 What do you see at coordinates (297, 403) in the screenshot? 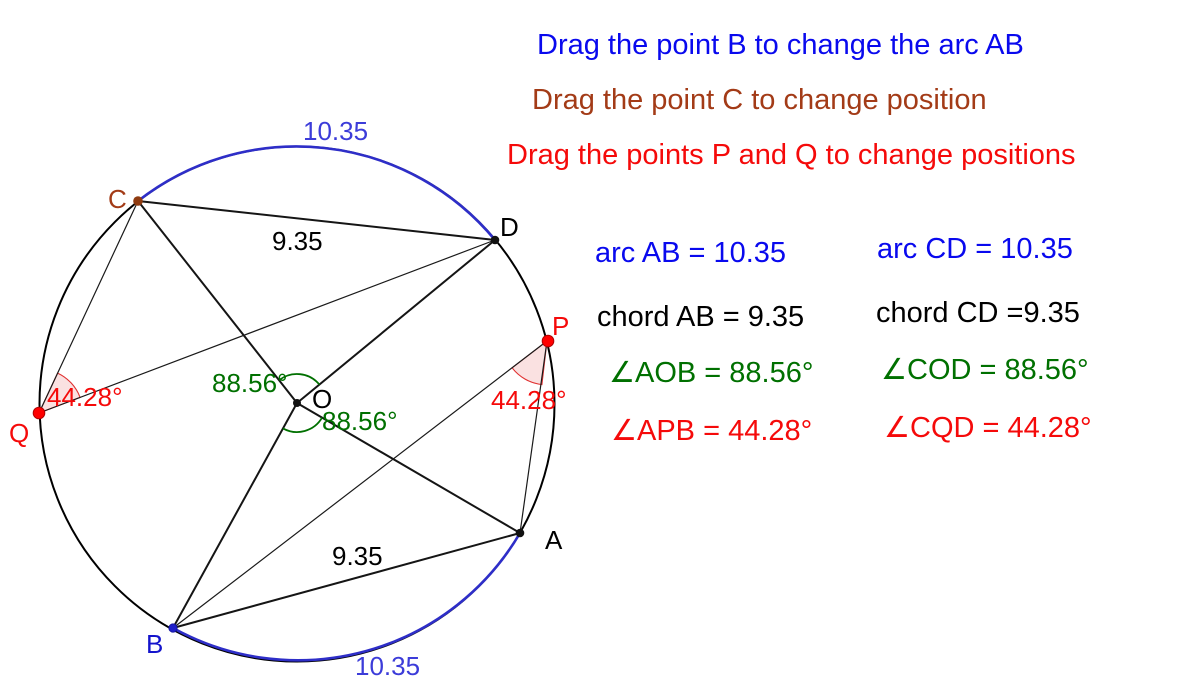
I see `point-o` at bounding box center [297, 403].